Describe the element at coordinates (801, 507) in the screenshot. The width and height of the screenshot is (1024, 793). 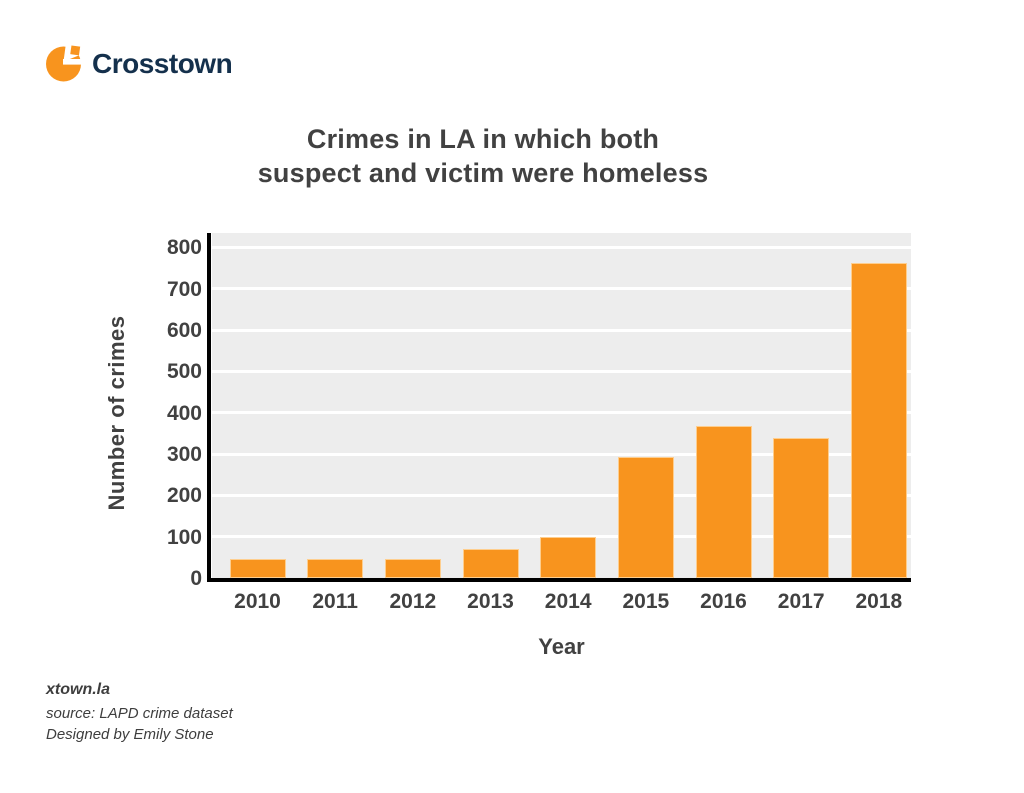
I see `bar-2017` at that location.